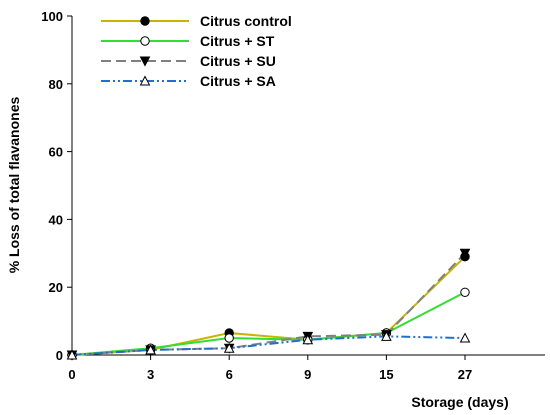  What do you see at coordinates (14, 184) in the screenshot?
I see `y-axis-label: % Loss of total flavanones` at bounding box center [14, 184].